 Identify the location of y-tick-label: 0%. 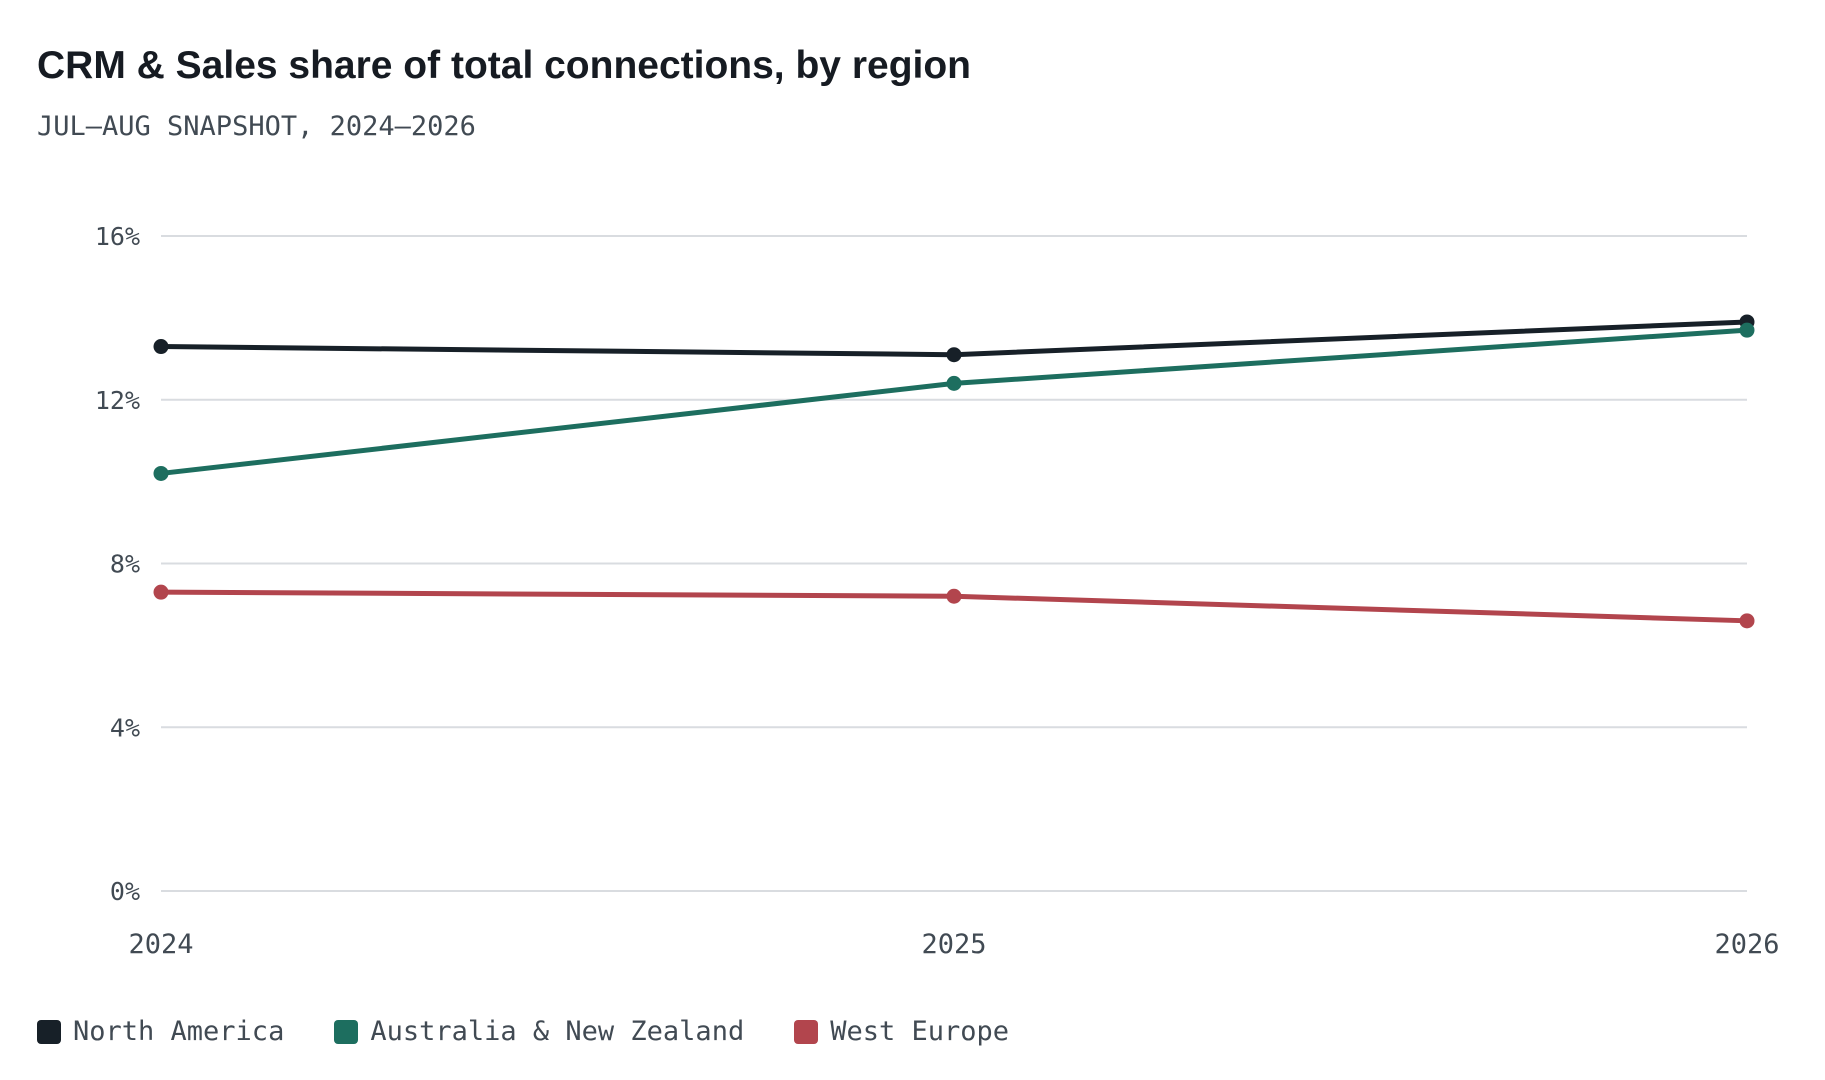
(125, 891).